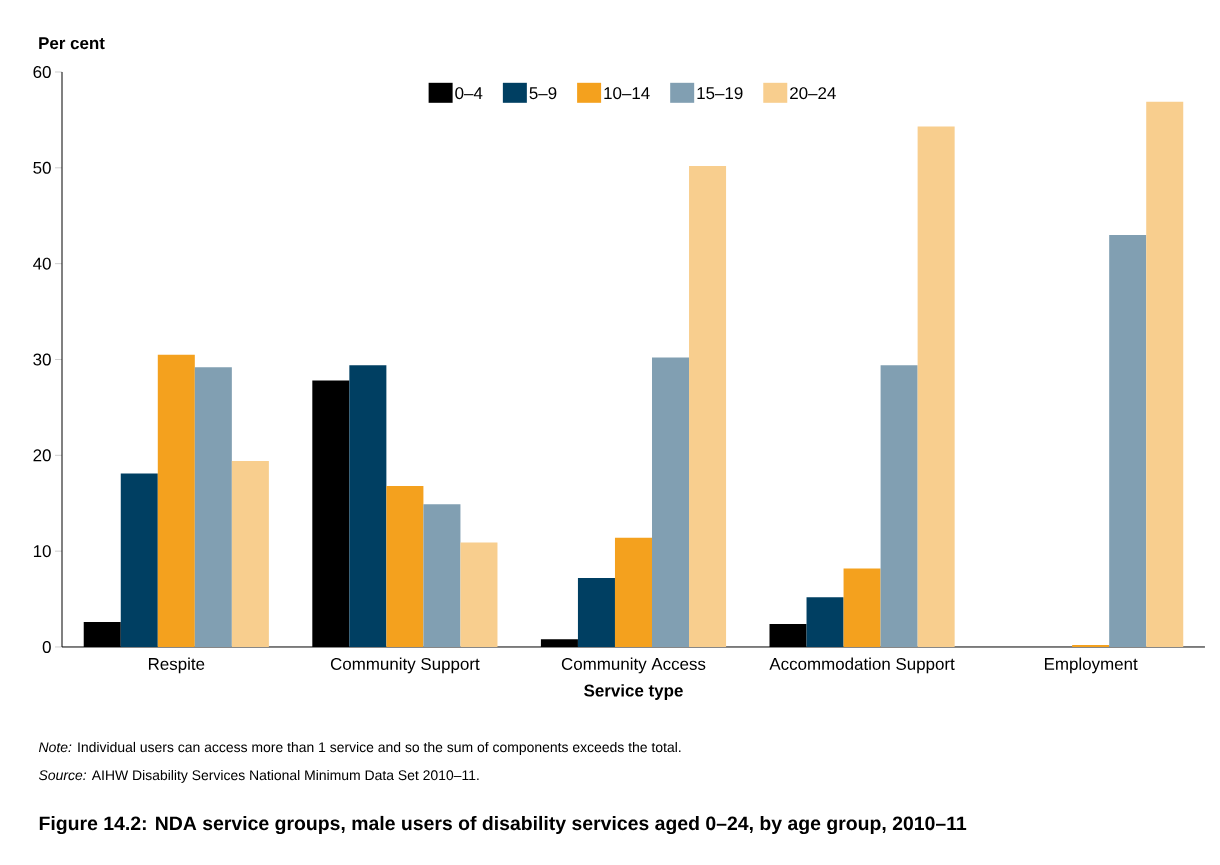  What do you see at coordinates (1091, 665) in the screenshot?
I see `x-tick-label: Employment` at bounding box center [1091, 665].